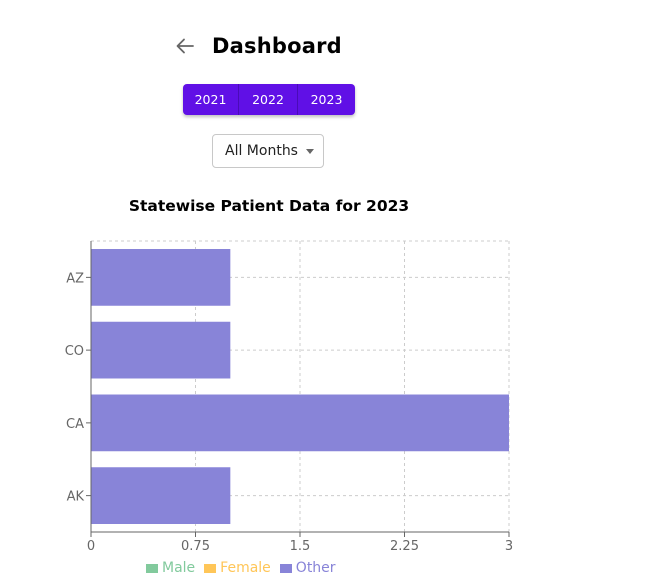  Describe the element at coordinates (195, 546) in the screenshot. I see `x-tick-label: 0.75` at that location.